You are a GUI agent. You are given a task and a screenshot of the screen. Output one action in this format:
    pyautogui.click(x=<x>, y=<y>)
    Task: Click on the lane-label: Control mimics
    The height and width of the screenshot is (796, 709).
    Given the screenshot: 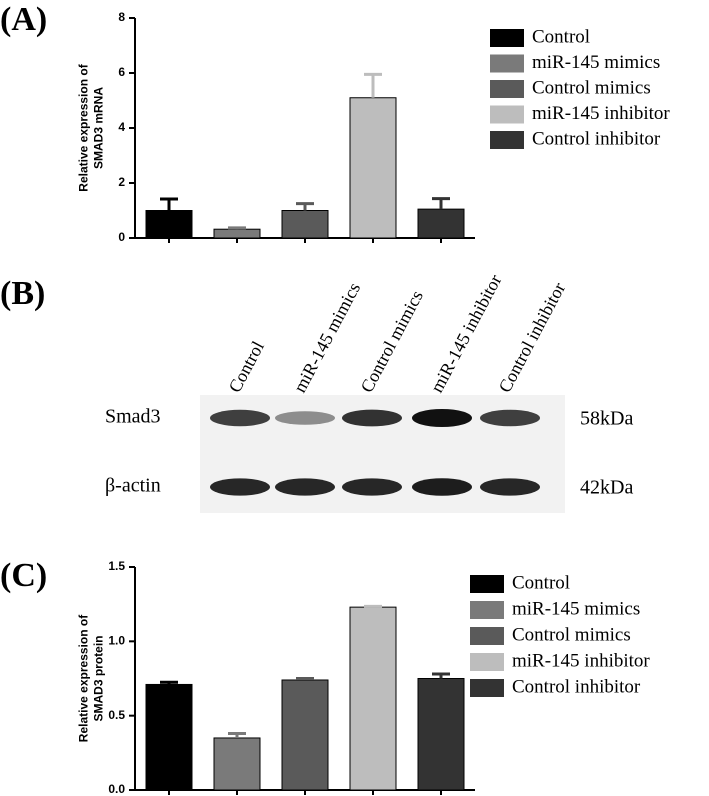 What is the action you would take?
    pyautogui.click(x=392, y=341)
    